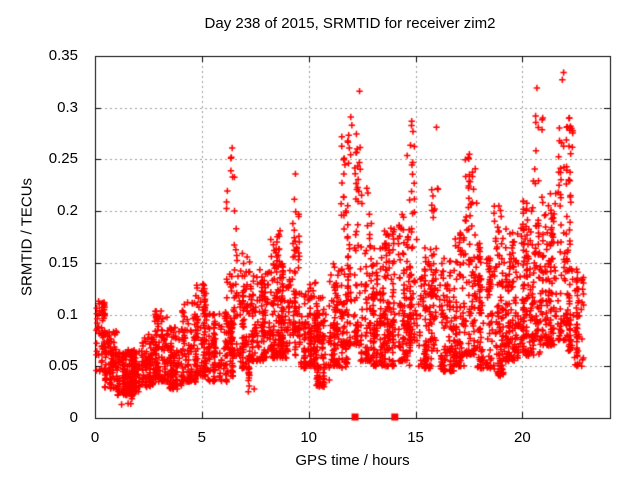 The height and width of the screenshot is (480, 640). Describe the element at coordinates (27, 237) in the screenshot. I see `y-axis-label: SRMTID / TECUs` at that location.